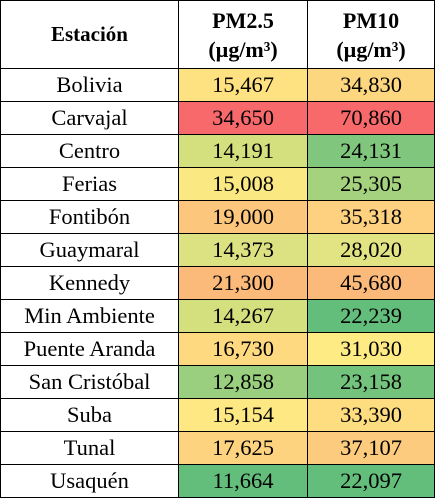 This screenshot has width=435, height=498. I want to click on pm25-value-cell: 14,191, so click(243, 151).